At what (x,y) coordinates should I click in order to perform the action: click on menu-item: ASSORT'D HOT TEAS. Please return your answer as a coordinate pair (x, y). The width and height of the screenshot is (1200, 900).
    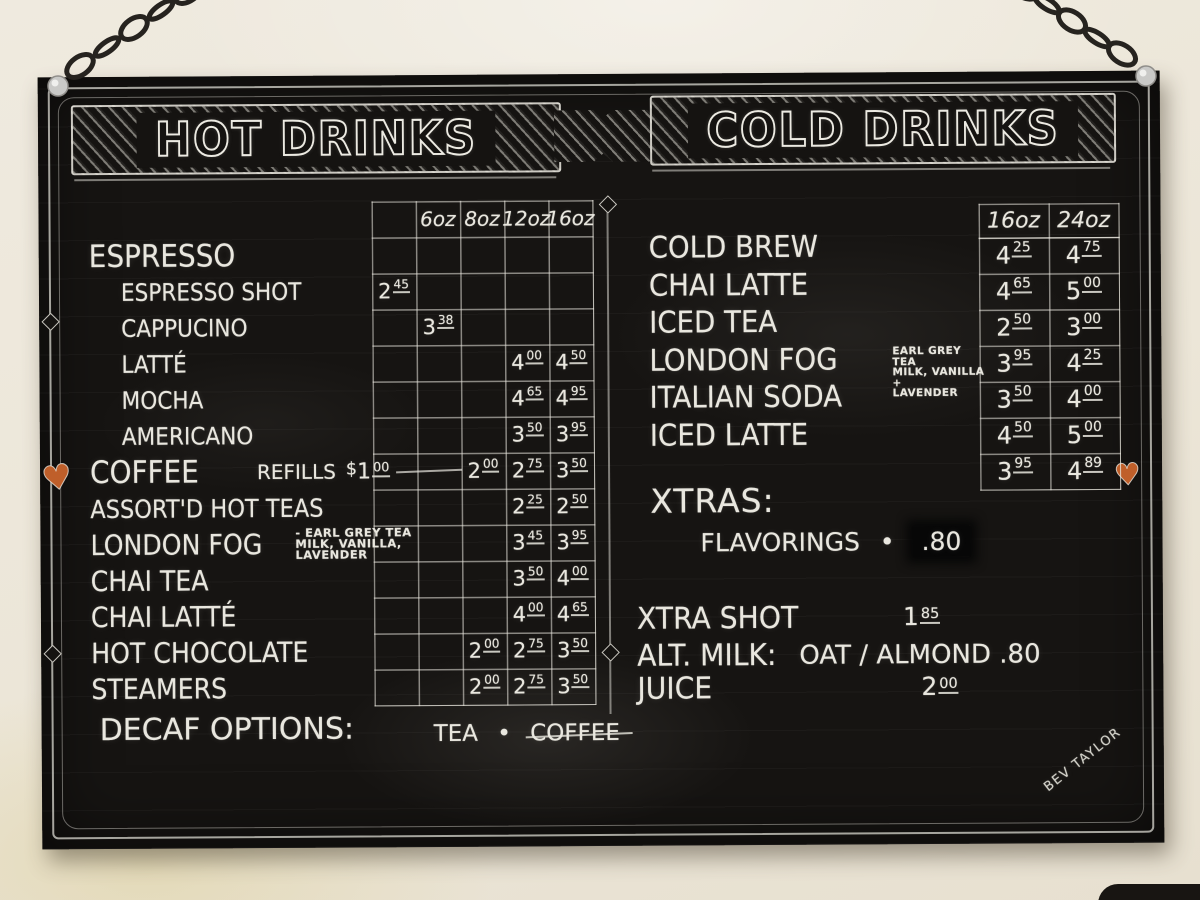
    Looking at the image, I should click on (219, 509).